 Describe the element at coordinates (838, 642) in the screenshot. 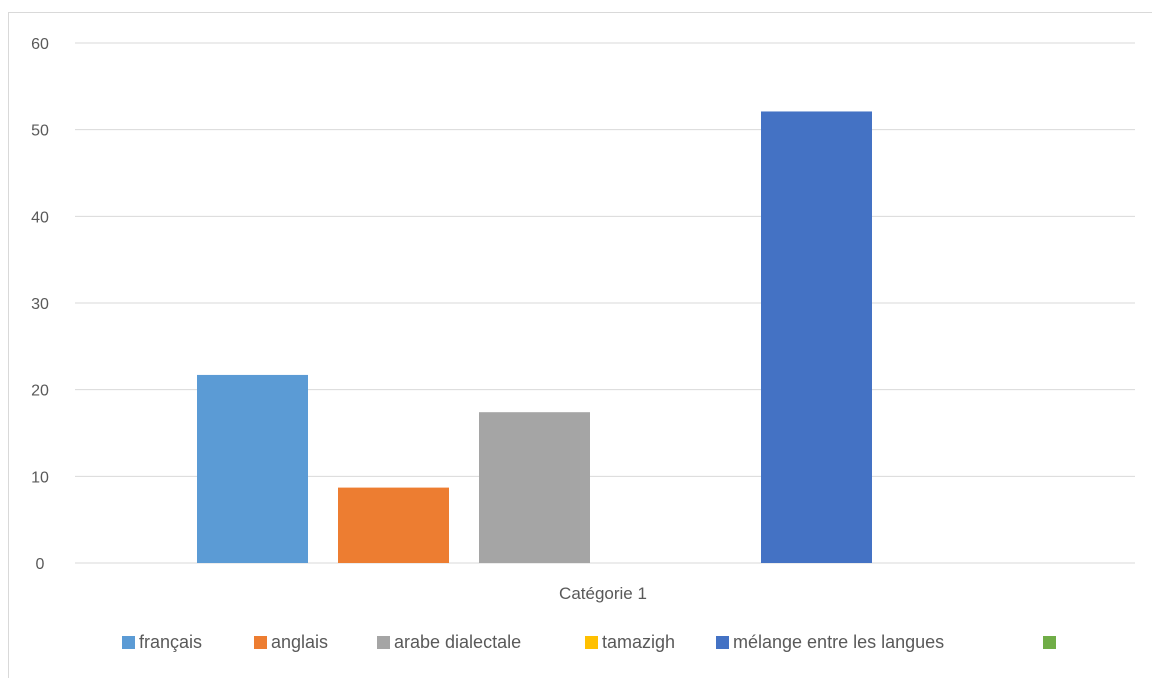

I see `legend-label: mélange entre les langues` at that location.